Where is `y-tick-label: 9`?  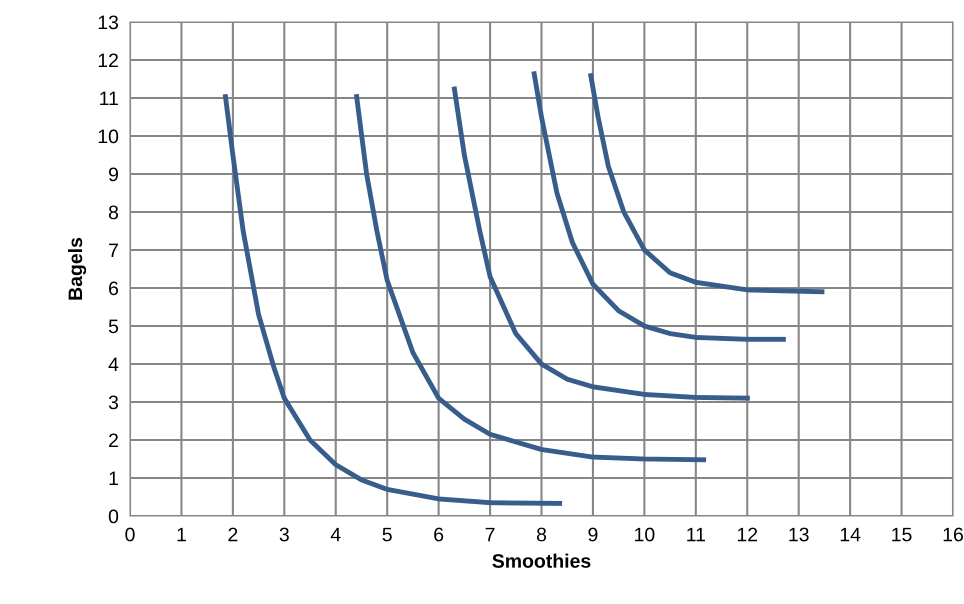 y-tick-label: 9 is located at coordinates (113, 174).